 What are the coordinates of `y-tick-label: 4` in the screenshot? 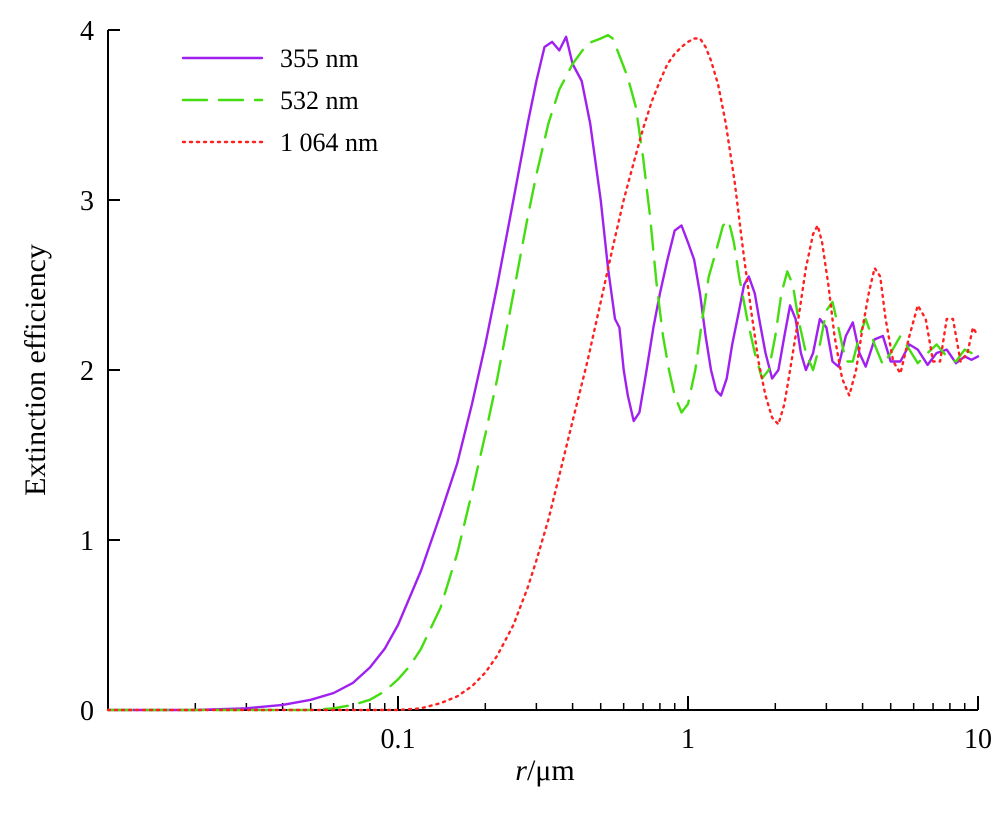 It's located at (87, 31).